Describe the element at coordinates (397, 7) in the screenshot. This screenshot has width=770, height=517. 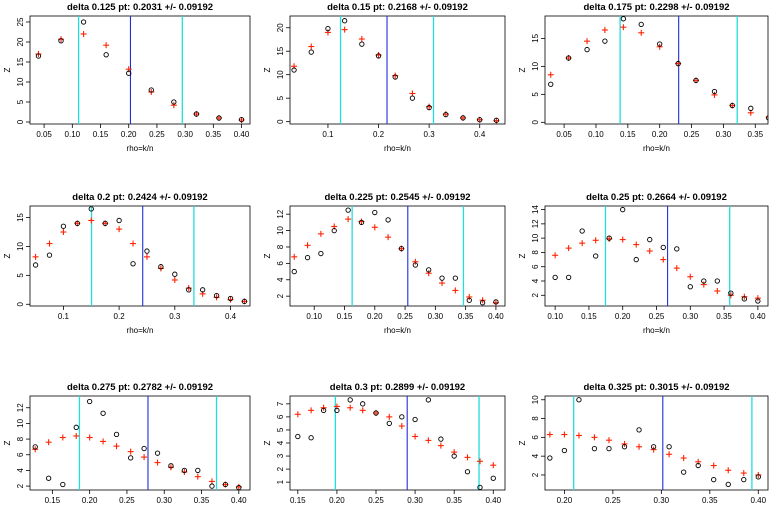
I see `panel-title: delta 0.15 pt: 0.2168 +/- 0.09192` at that location.